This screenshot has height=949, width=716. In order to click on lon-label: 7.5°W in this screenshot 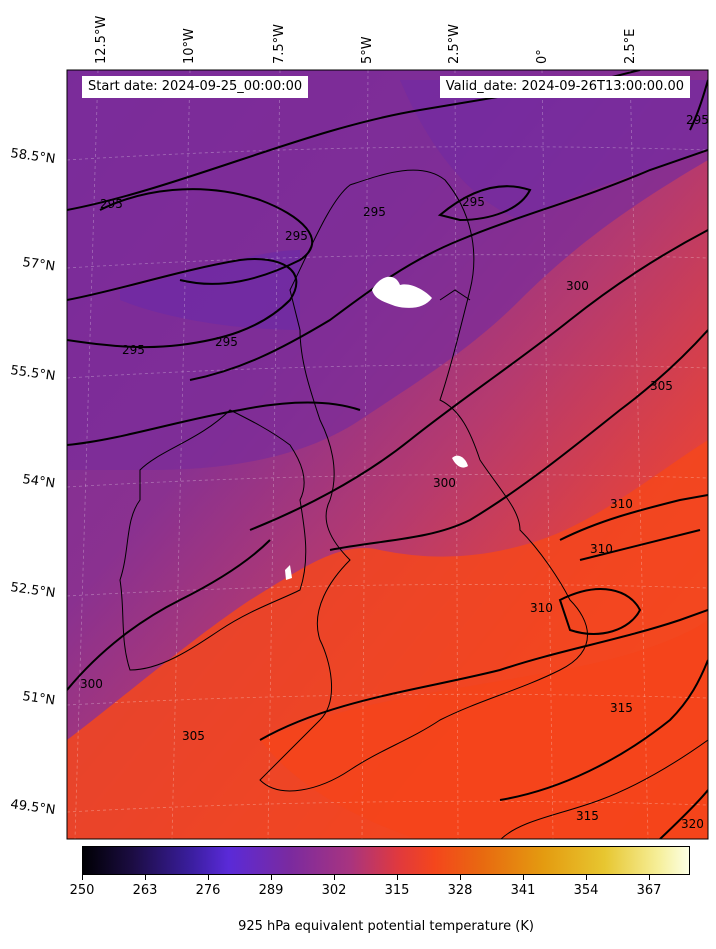, I will do `click(279, 44)`.